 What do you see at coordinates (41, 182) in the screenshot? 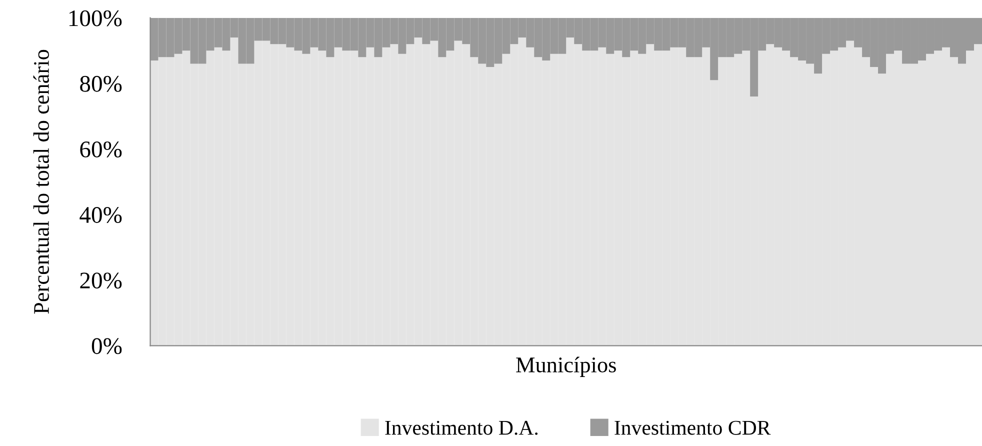
I see `y-axis-title: Percentual do total do cenário` at bounding box center [41, 182].